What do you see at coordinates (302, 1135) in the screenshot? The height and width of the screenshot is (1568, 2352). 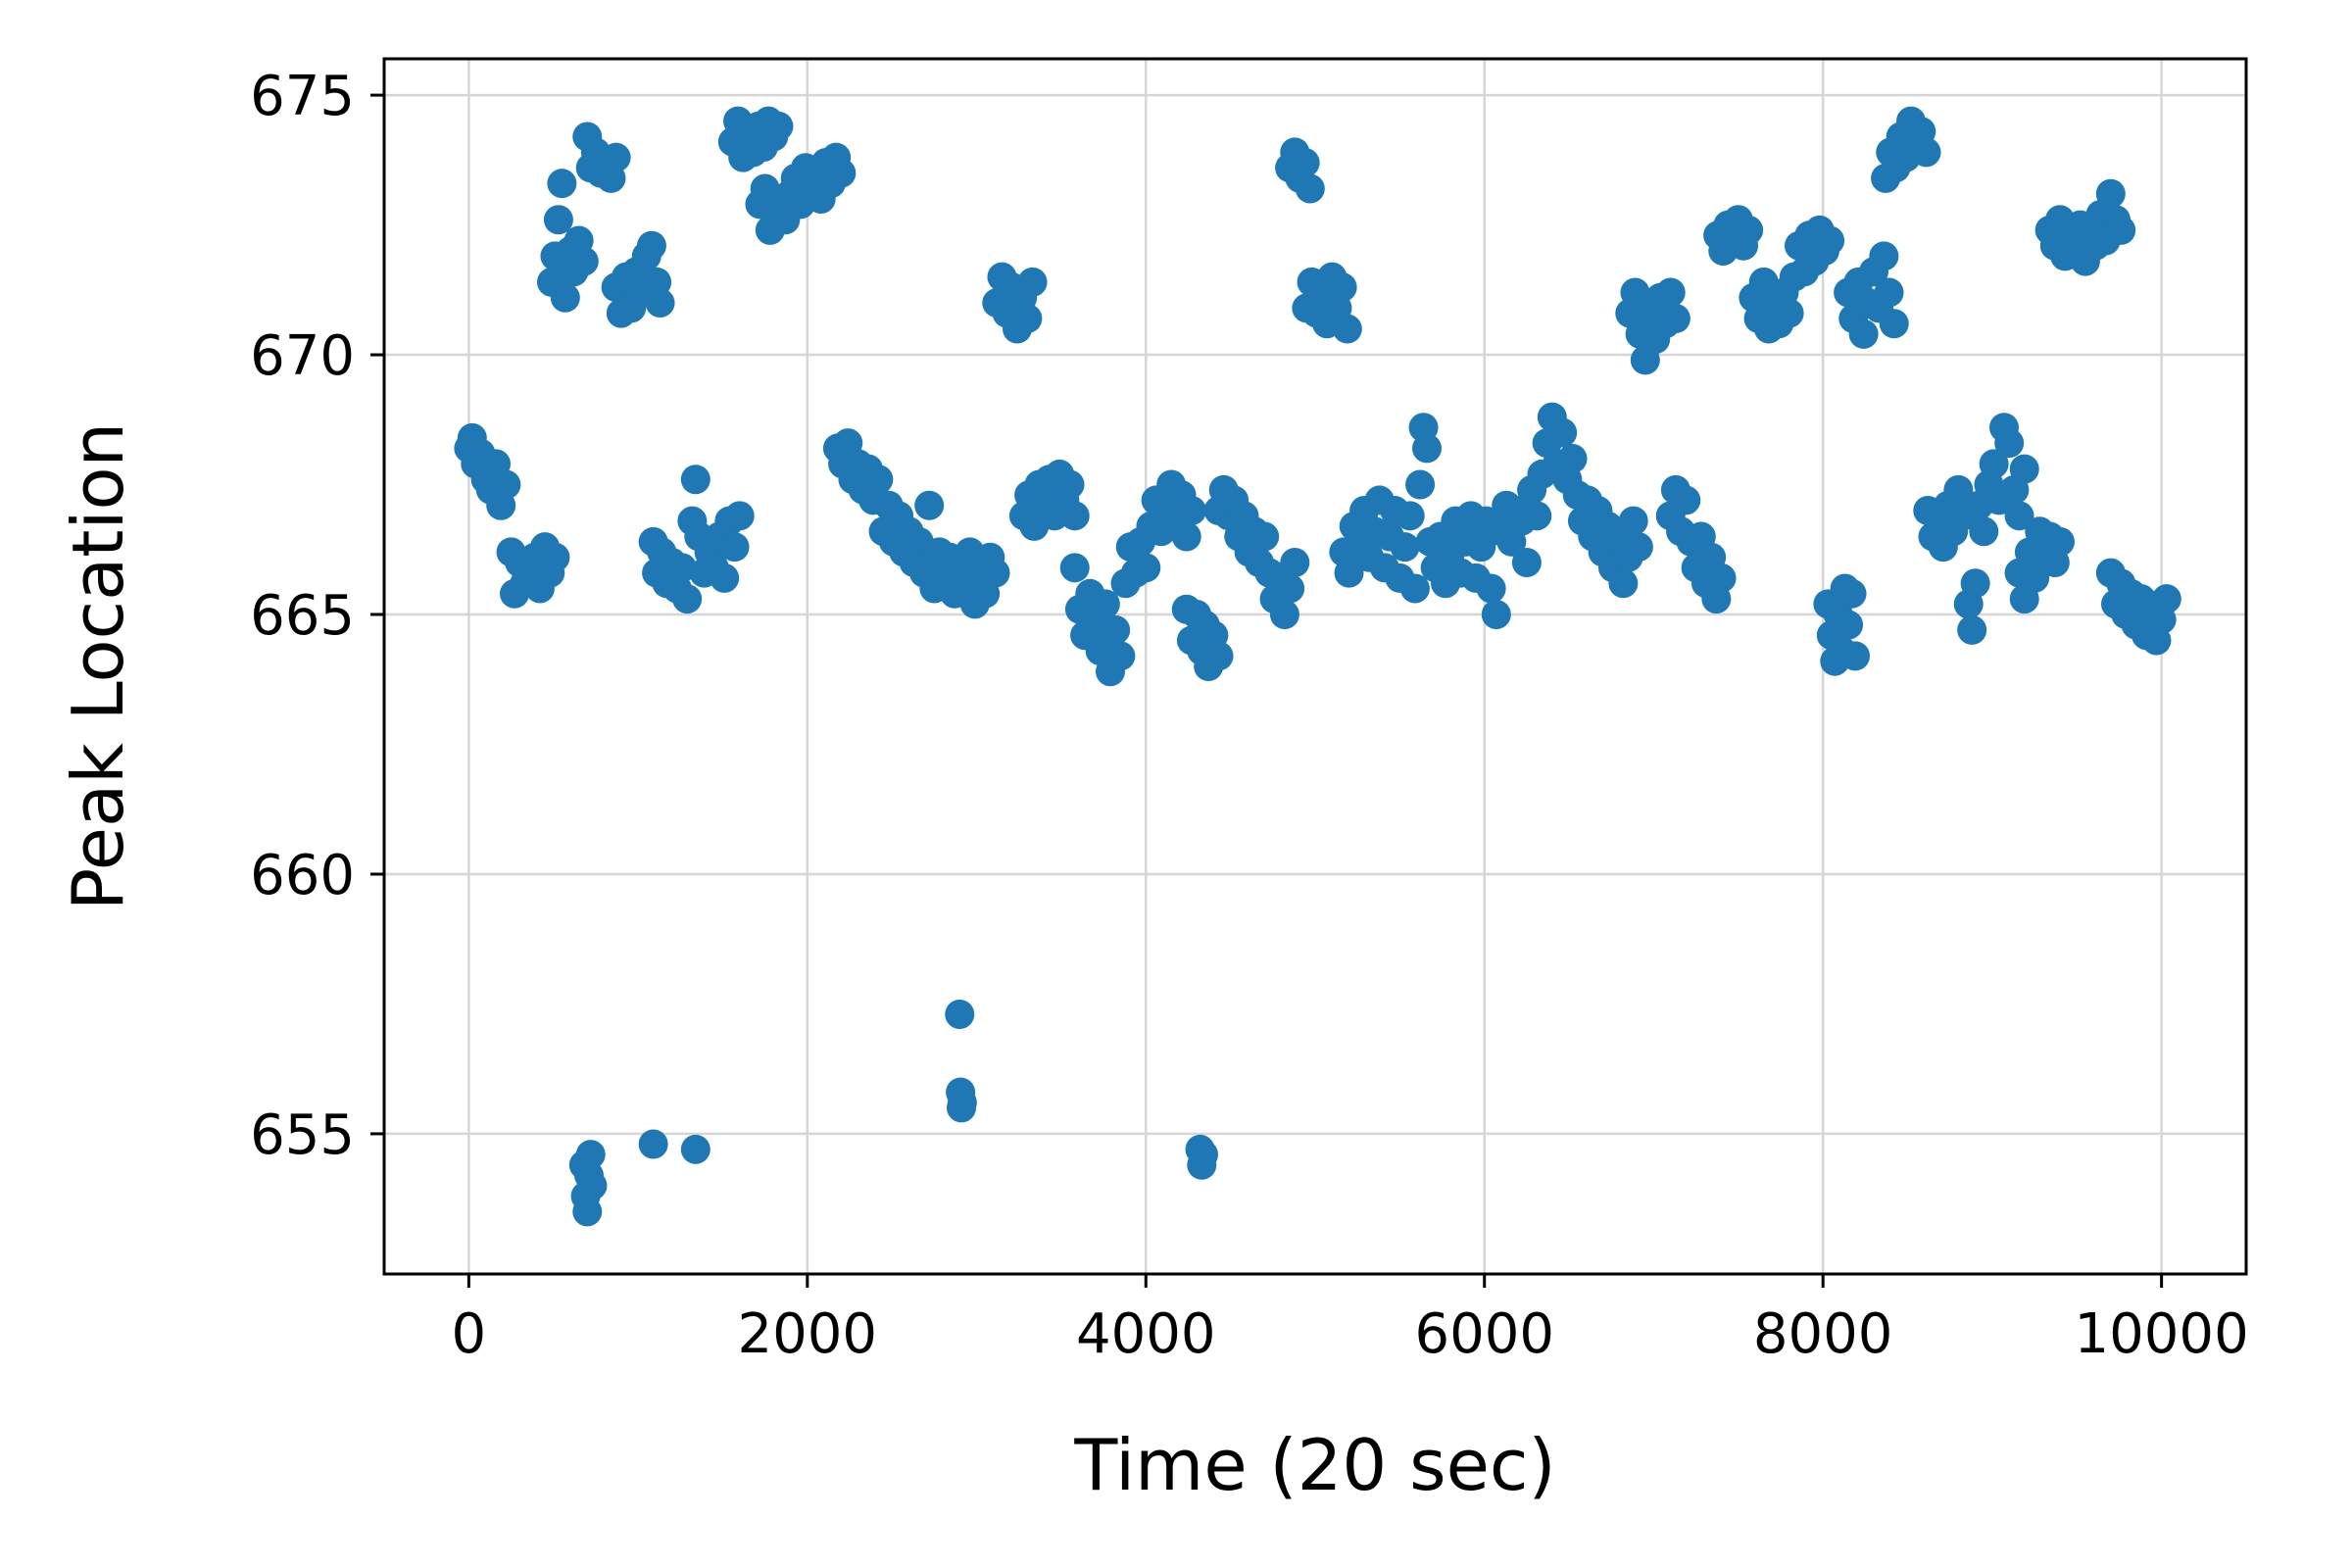 I see `y-tick-label: 655` at bounding box center [302, 1135].